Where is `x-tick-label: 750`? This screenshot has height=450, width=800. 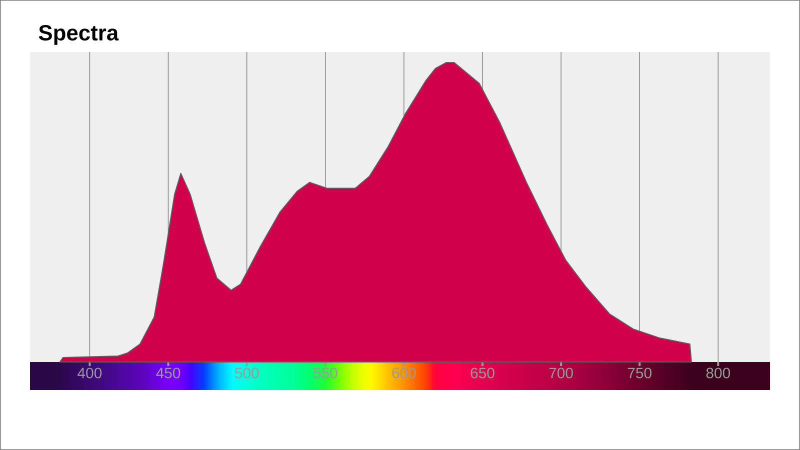 x-tick-label: 750 is located at coordinates (640, 373).